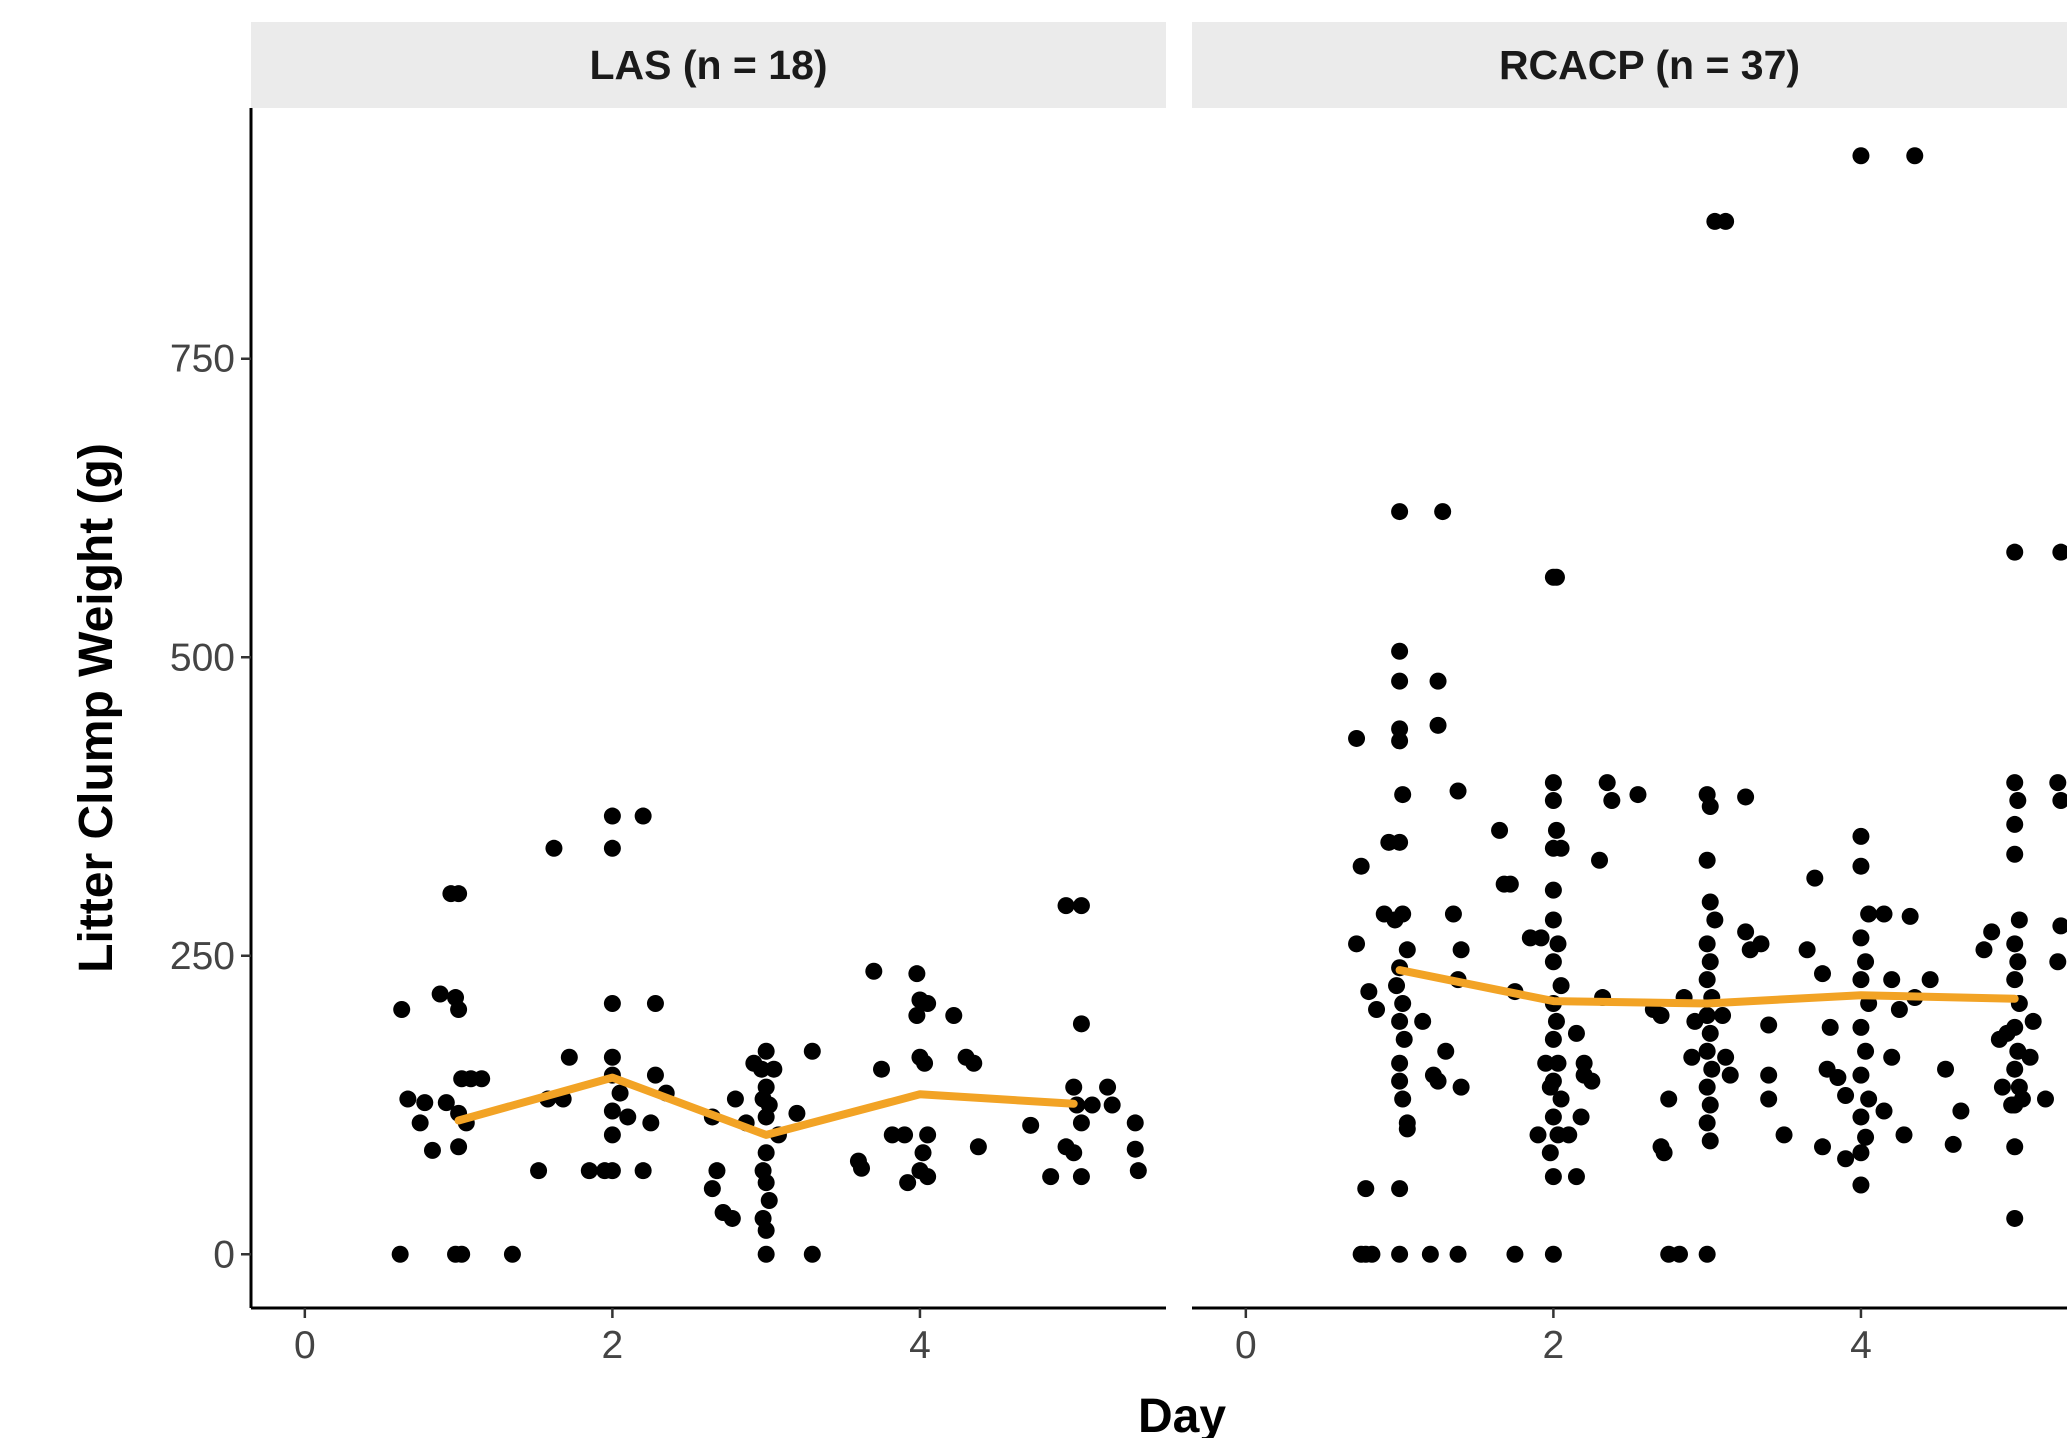  I want to click on y-axis-title: Litter Clump Weight (g), so click(96, 708).